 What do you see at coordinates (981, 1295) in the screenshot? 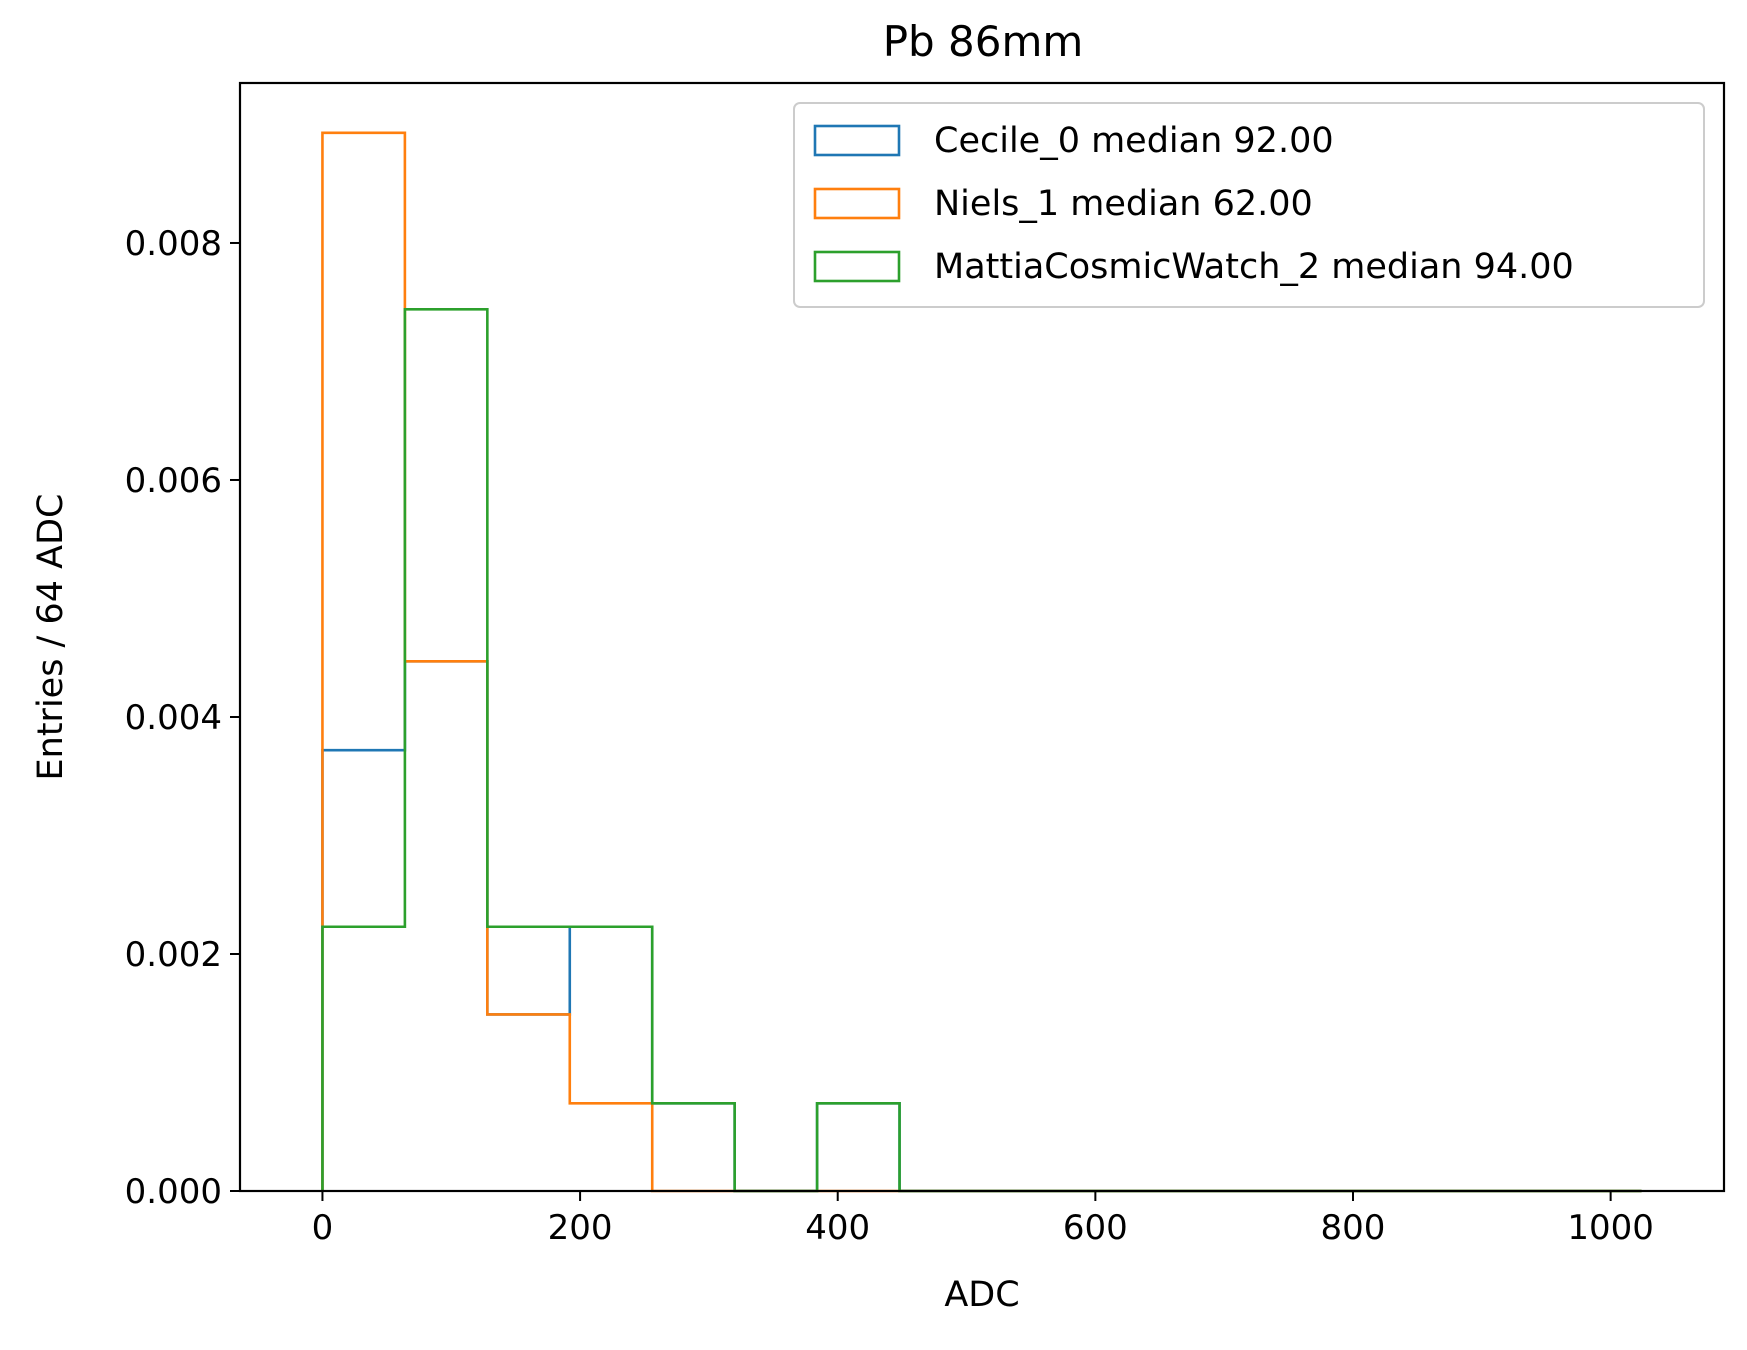
I see `x-axis-label: ADC` at bounding box center [981, 1295].